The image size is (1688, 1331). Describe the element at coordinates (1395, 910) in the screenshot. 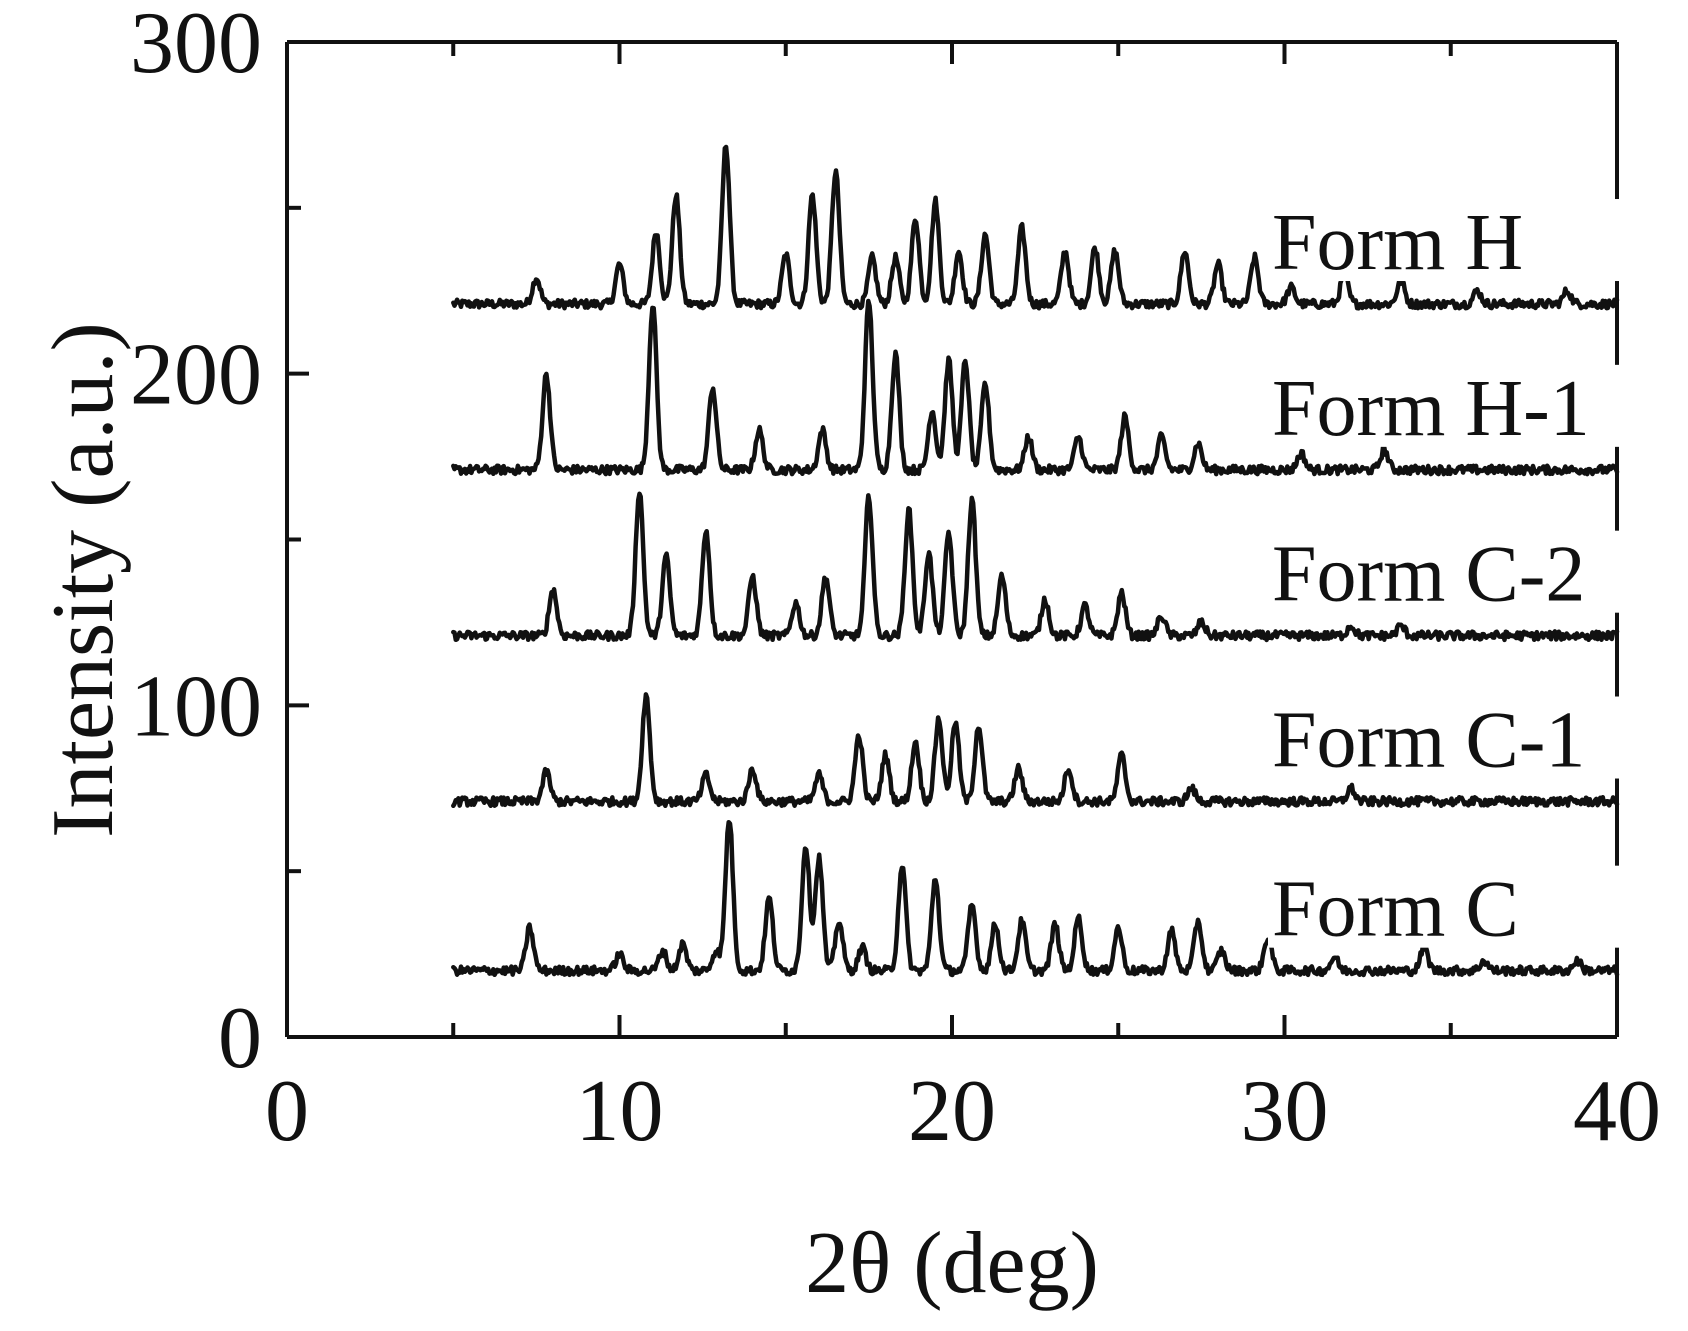

I see `series-label-form-c: Form C` at that location.